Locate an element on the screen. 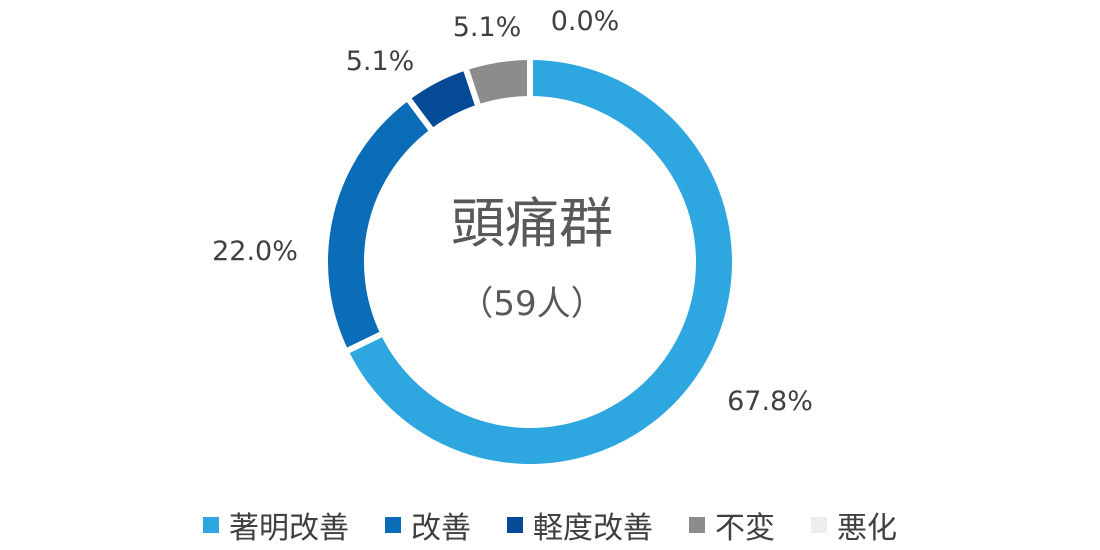 The width and height of the screenshot is (1100, 550). legend: 著明改善 改善 軽度改善 不変 悪化 is located at coordinates (550, 525).